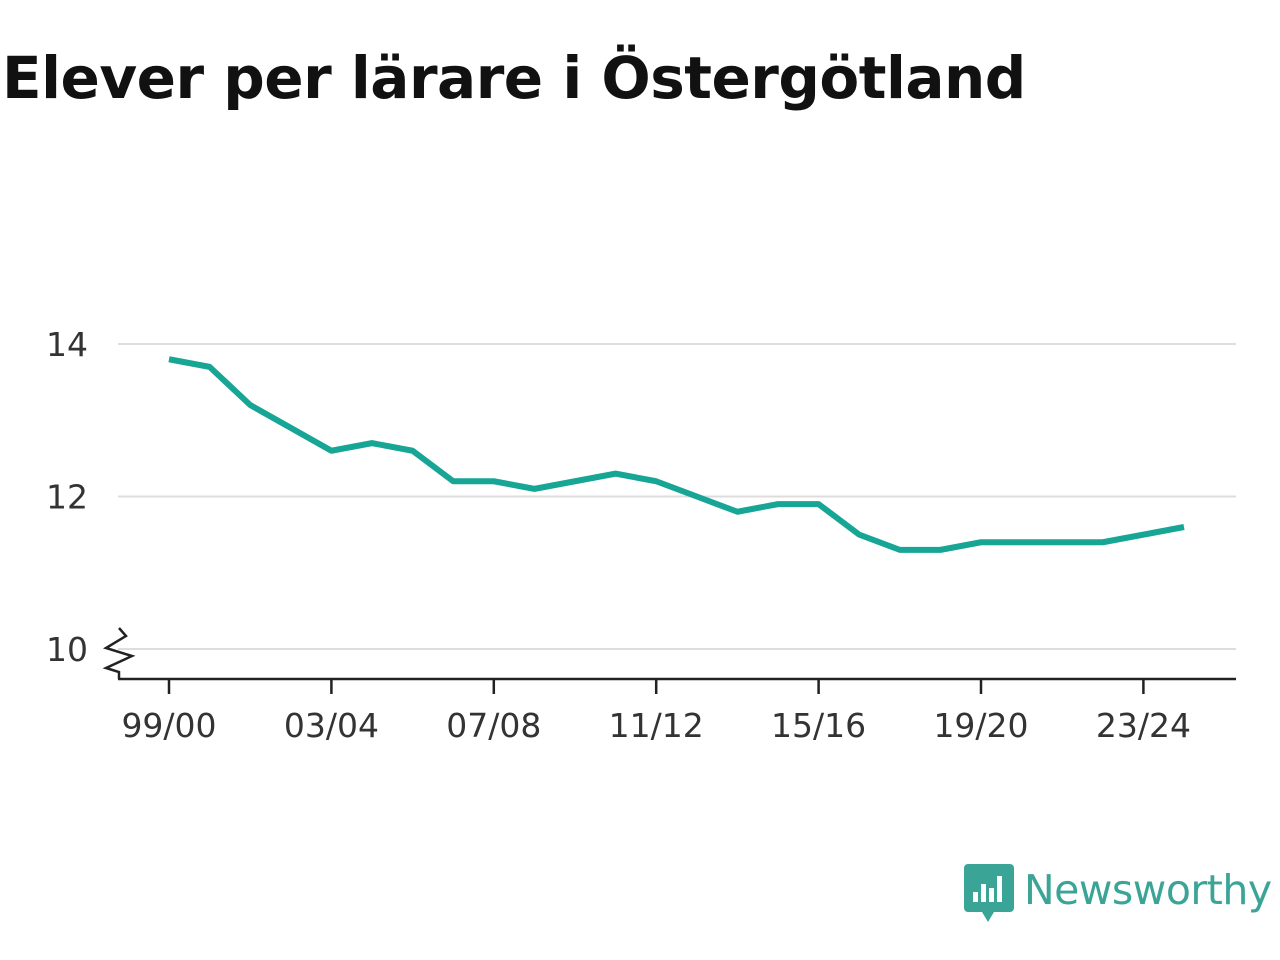  Describe the element at coordinates (818, 725) in the screenshot. I see `x-tick-label-15-16: 15/16` at that location.